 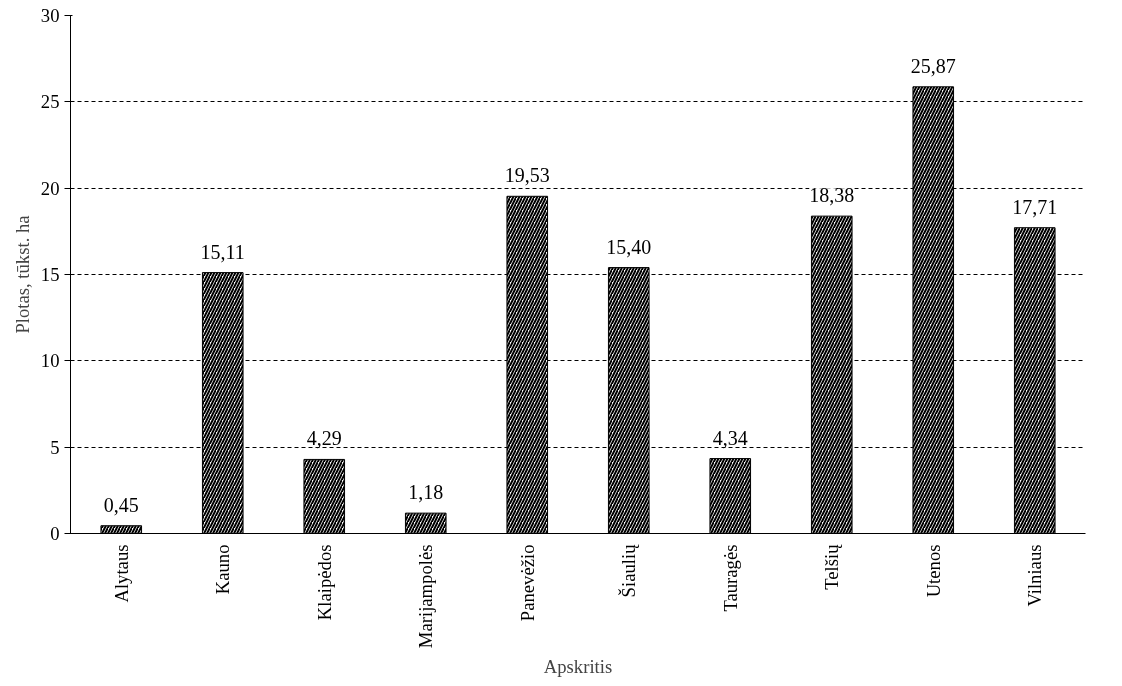 I want to click on data-label: 18,38, so click(x=832, y=195).